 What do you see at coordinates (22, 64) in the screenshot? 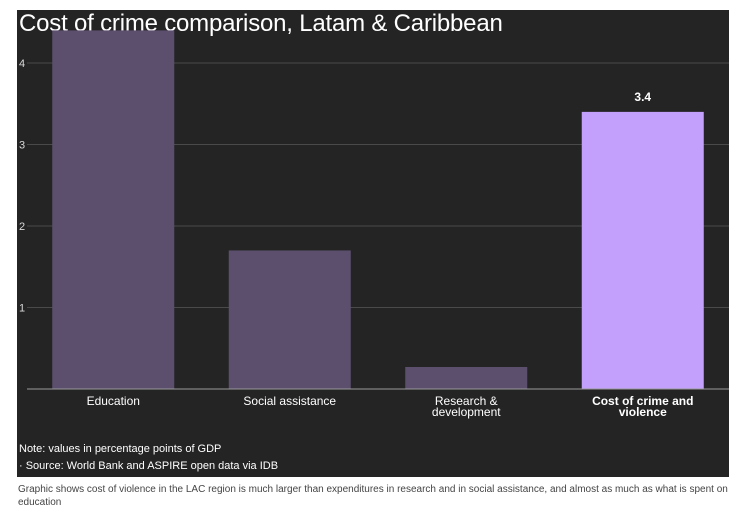
I see `y-tick-label: 4` at bounding box center [22, 64].